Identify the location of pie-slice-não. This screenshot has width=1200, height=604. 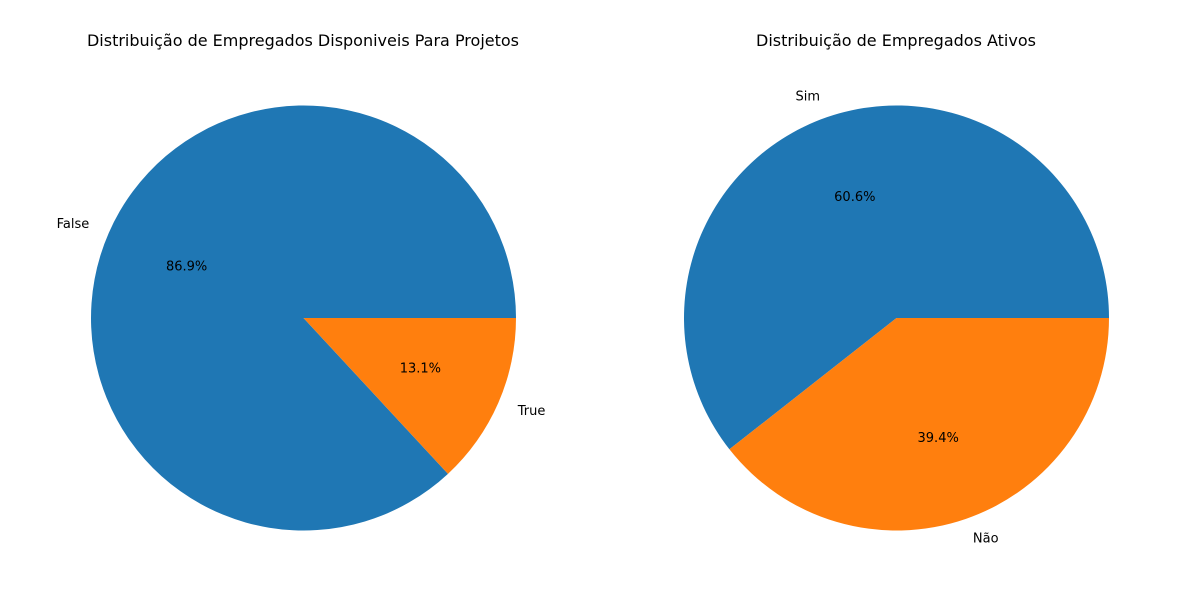
(919, 424).